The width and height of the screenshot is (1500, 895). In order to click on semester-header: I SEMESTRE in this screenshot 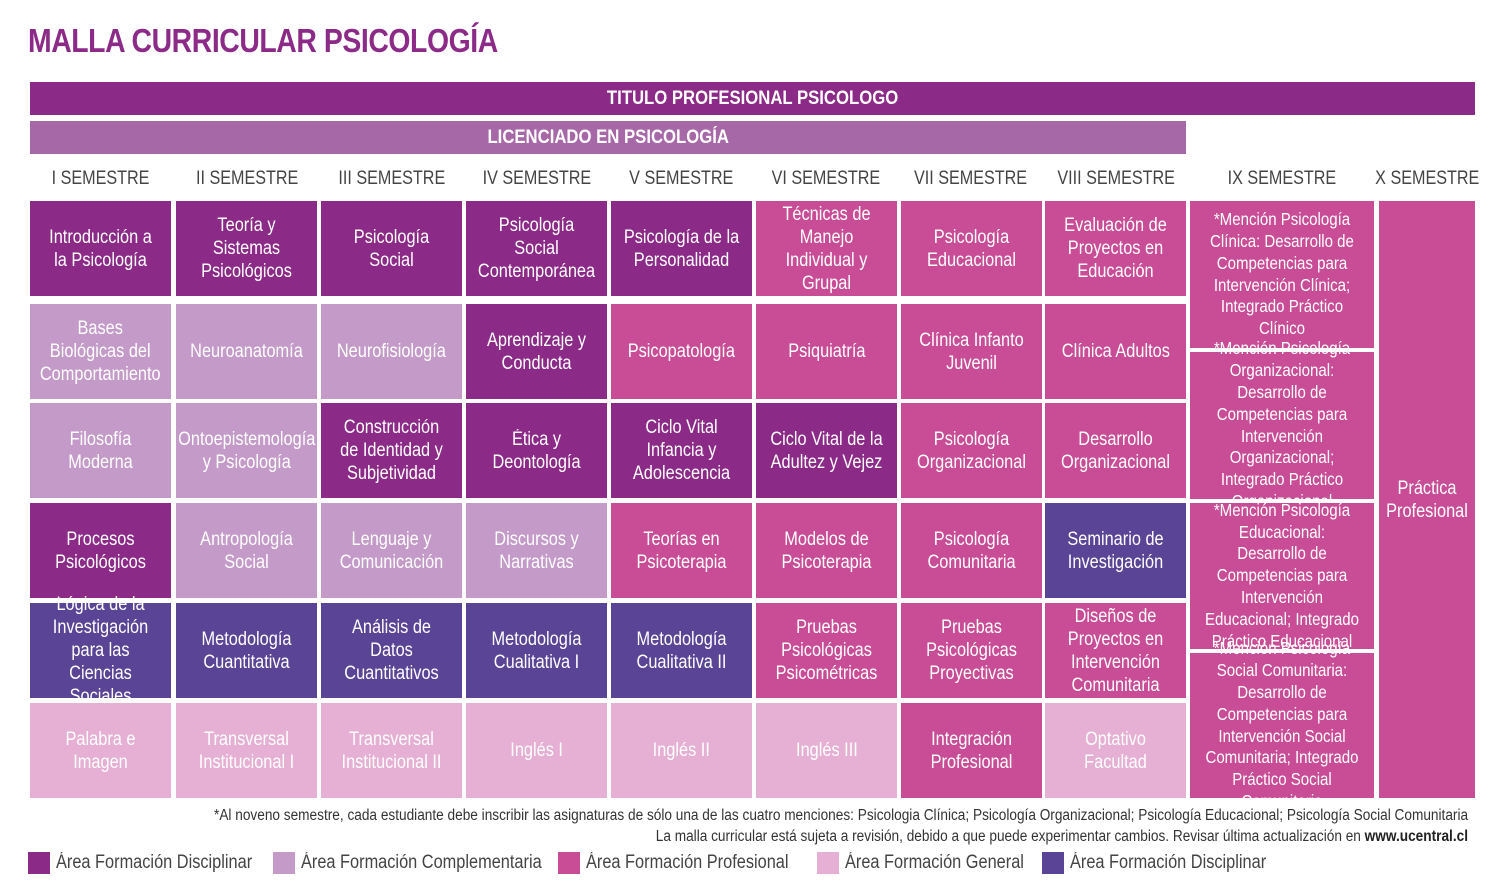, I will do `click(101, 179)`.